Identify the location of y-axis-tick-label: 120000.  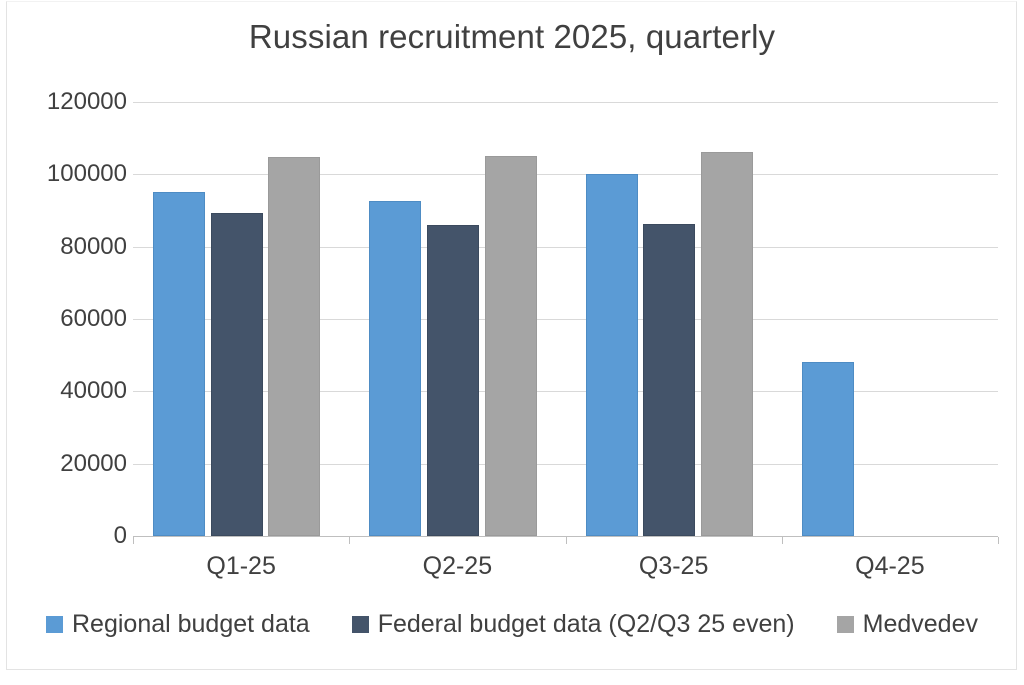
(86, 101).